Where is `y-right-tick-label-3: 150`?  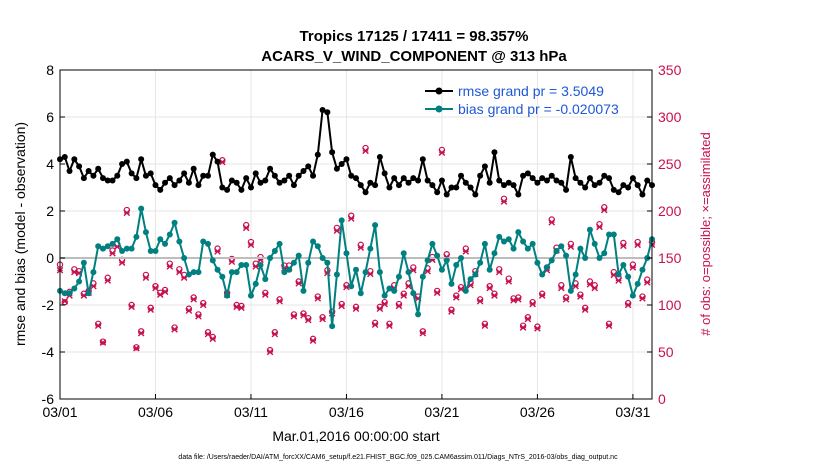
y-right-tick-label-3: 150 is located at coordinates (670, 258).